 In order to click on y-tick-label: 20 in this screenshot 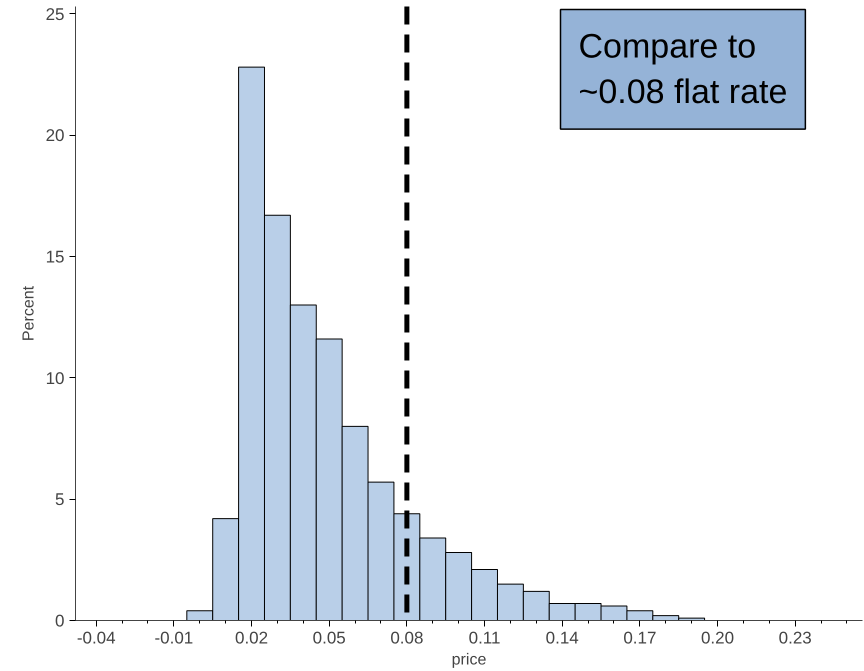, I will do `click(55, 136)`.